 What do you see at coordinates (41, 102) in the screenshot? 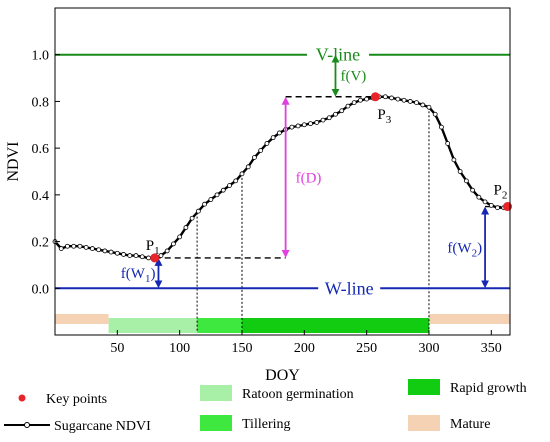
I see `y-tick-label-4: 0.8` at bounding box center [41, 102].